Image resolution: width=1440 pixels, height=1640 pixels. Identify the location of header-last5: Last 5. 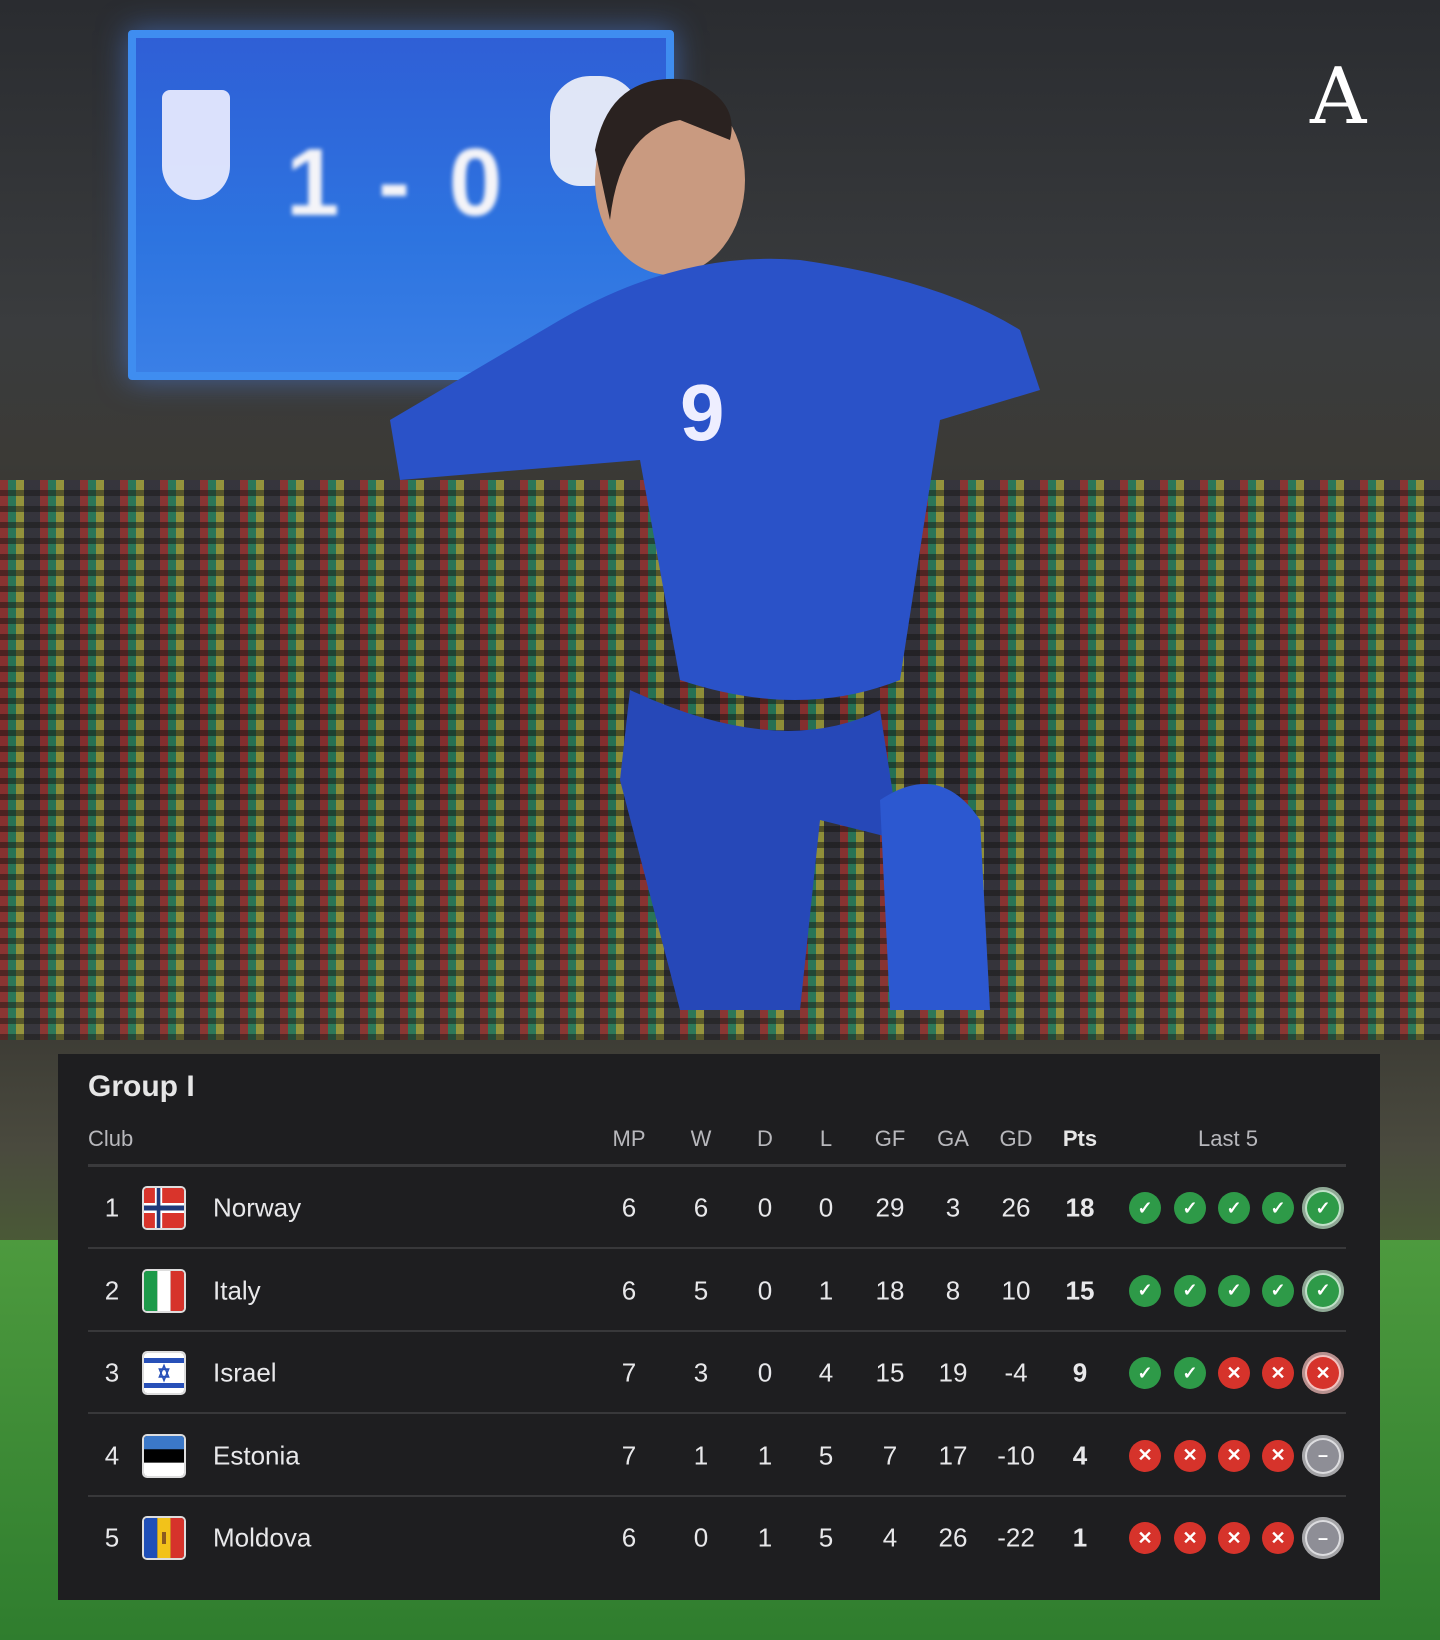
(1228, 1138).